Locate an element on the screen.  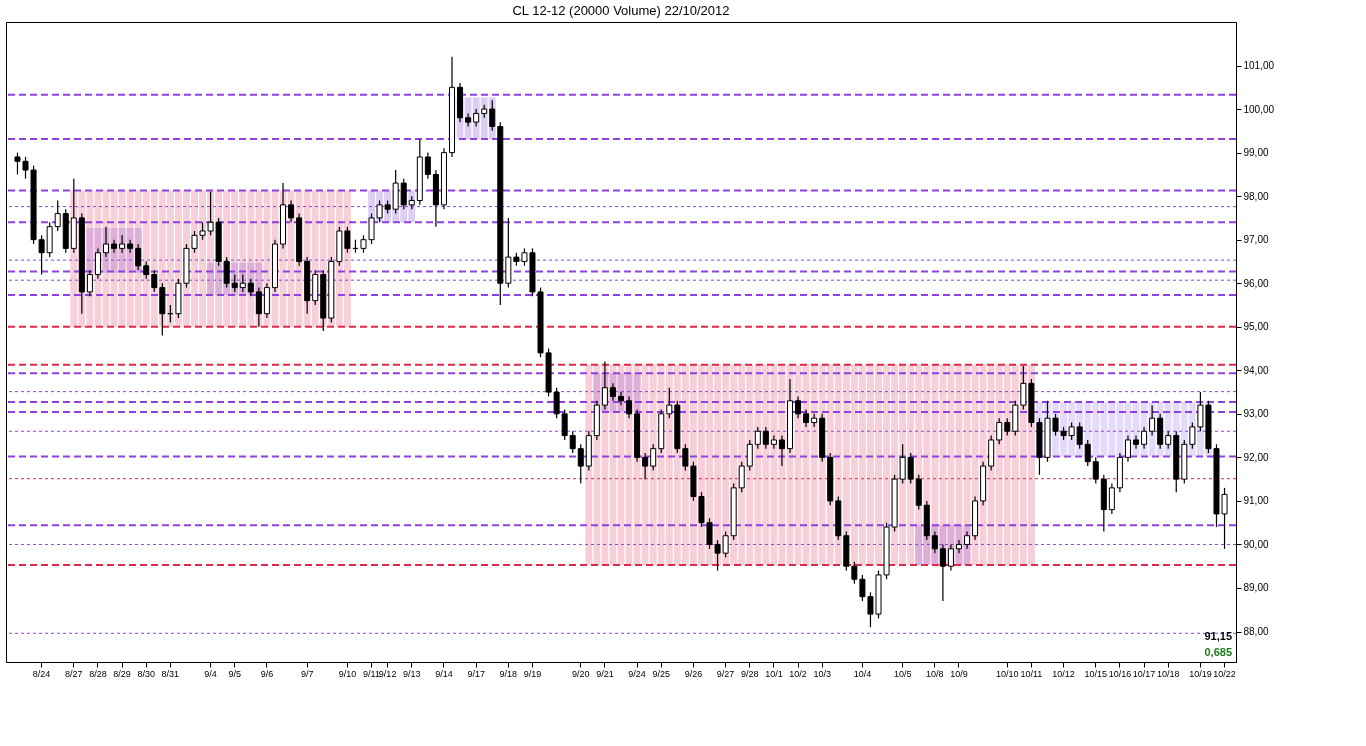
x-tick-label: 10/12 is located at coordinates (1063, 673).